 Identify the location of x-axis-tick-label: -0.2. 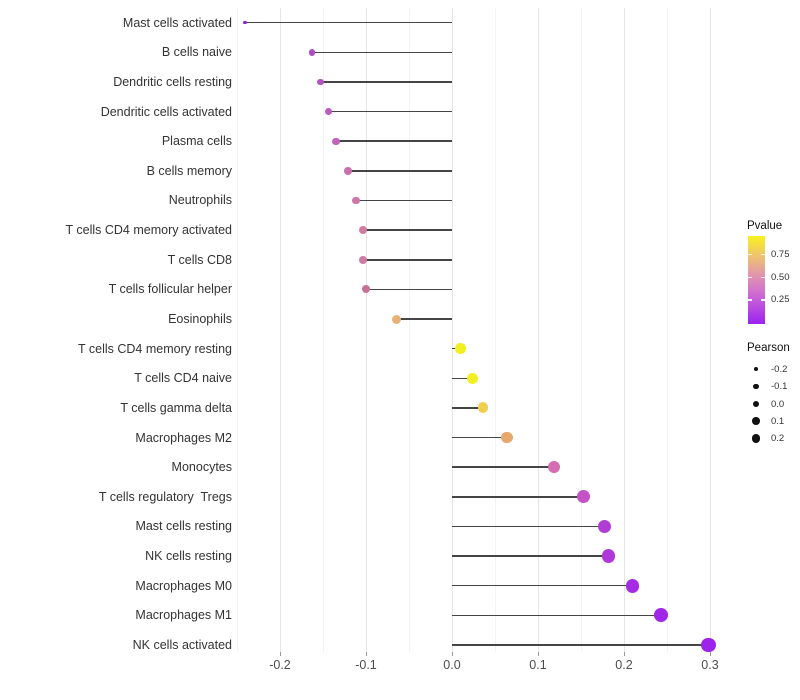
(280, 665).